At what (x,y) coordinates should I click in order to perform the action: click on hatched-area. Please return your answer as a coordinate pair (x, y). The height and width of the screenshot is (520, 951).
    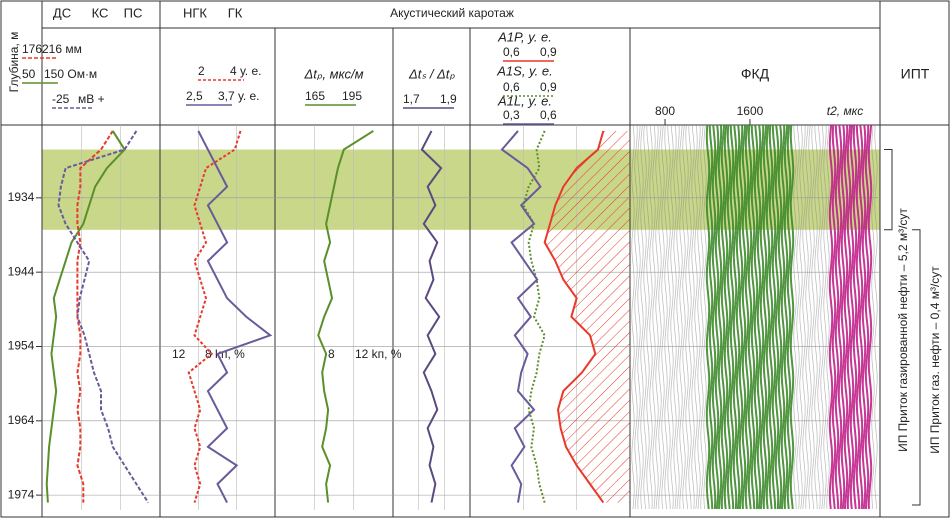
    Looking at the image, I should click on (587, 316).